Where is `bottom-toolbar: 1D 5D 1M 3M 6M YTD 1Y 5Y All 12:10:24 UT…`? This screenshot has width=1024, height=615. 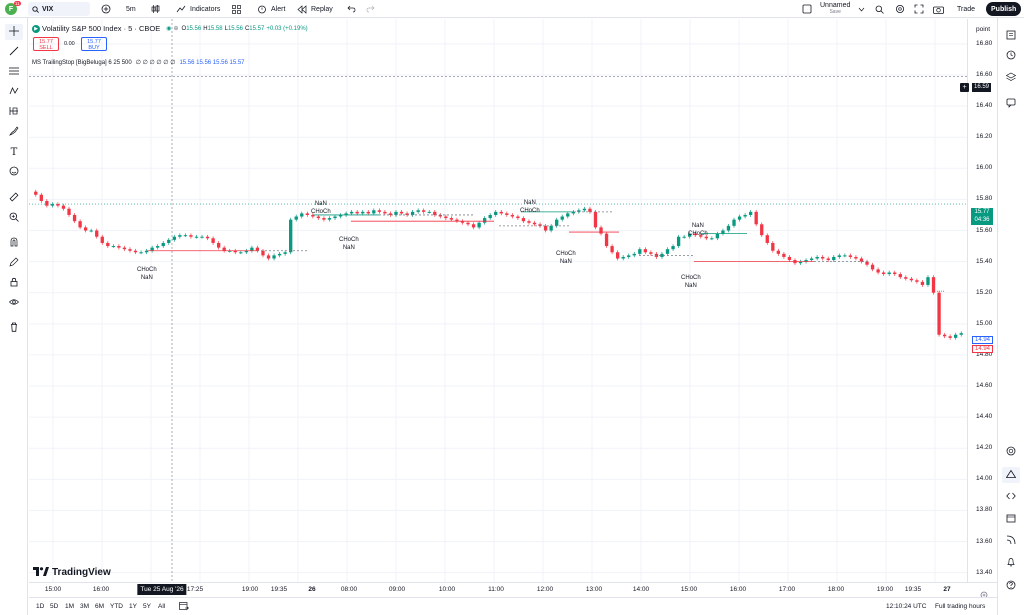 bottom-toolbar: 1D 5D 1M 3M 6M YTD 1Y 5Y All 12:10:24 UT… is located at coordinates (513, 606).